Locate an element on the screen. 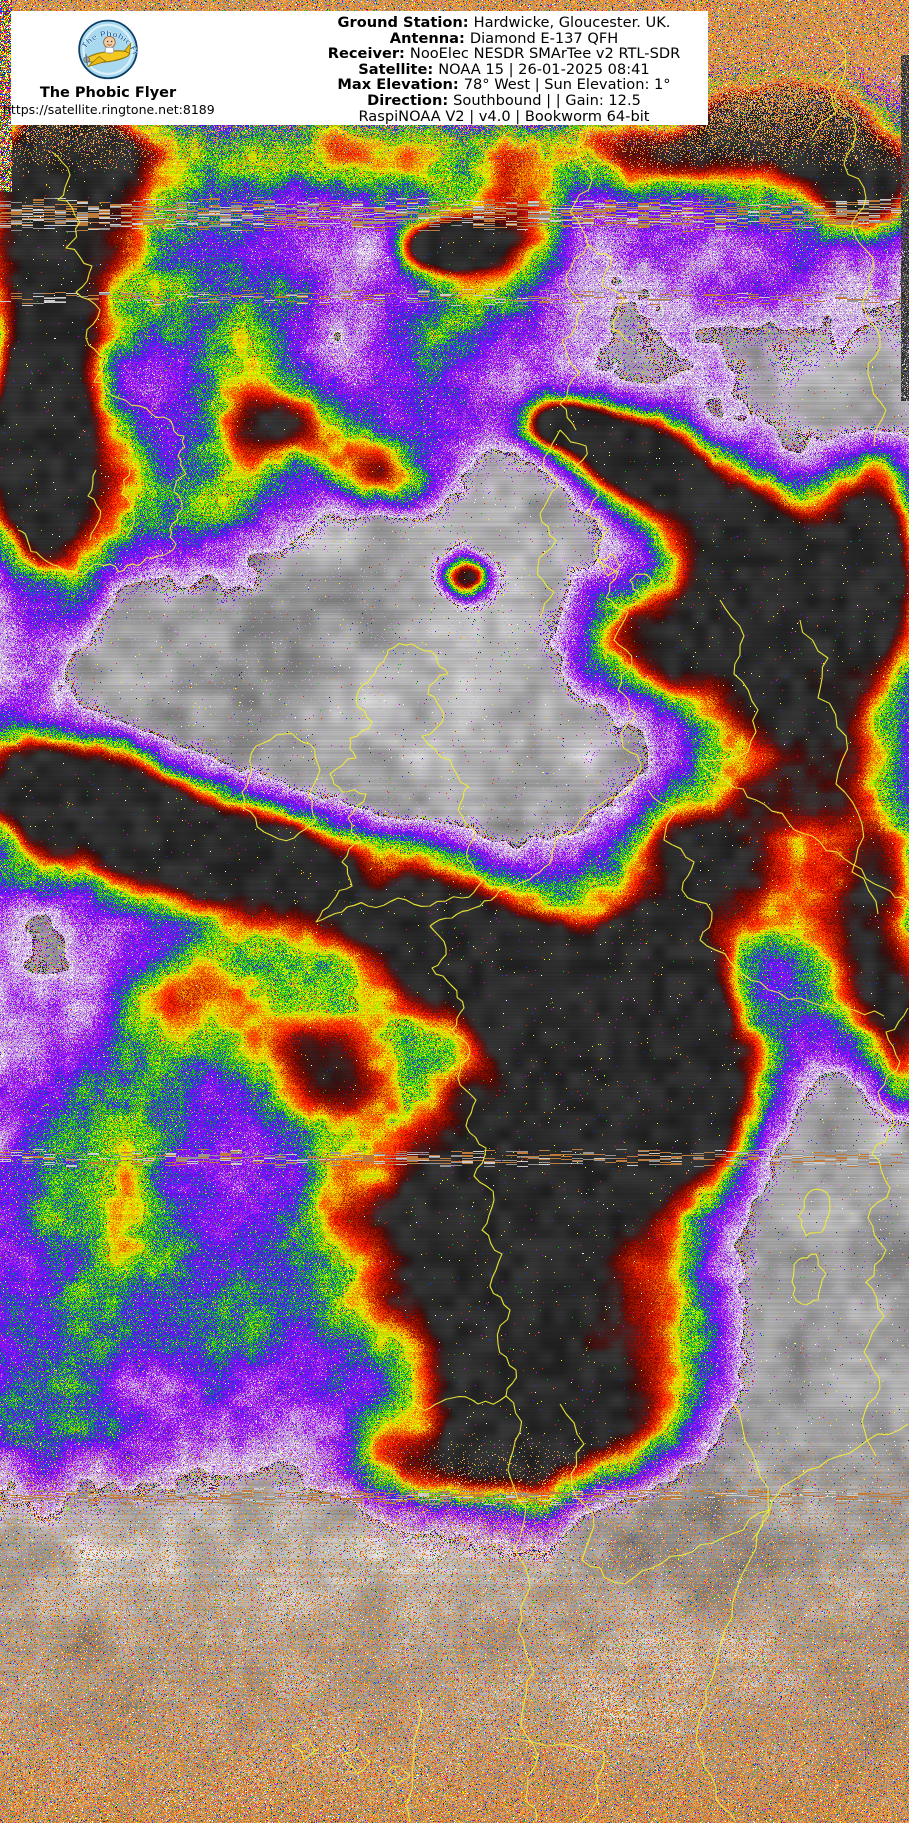 This screenshot has width=909, height=1823. info-value: 78° West | Sun Elevation: 1° is located at coordinates (567, 85).